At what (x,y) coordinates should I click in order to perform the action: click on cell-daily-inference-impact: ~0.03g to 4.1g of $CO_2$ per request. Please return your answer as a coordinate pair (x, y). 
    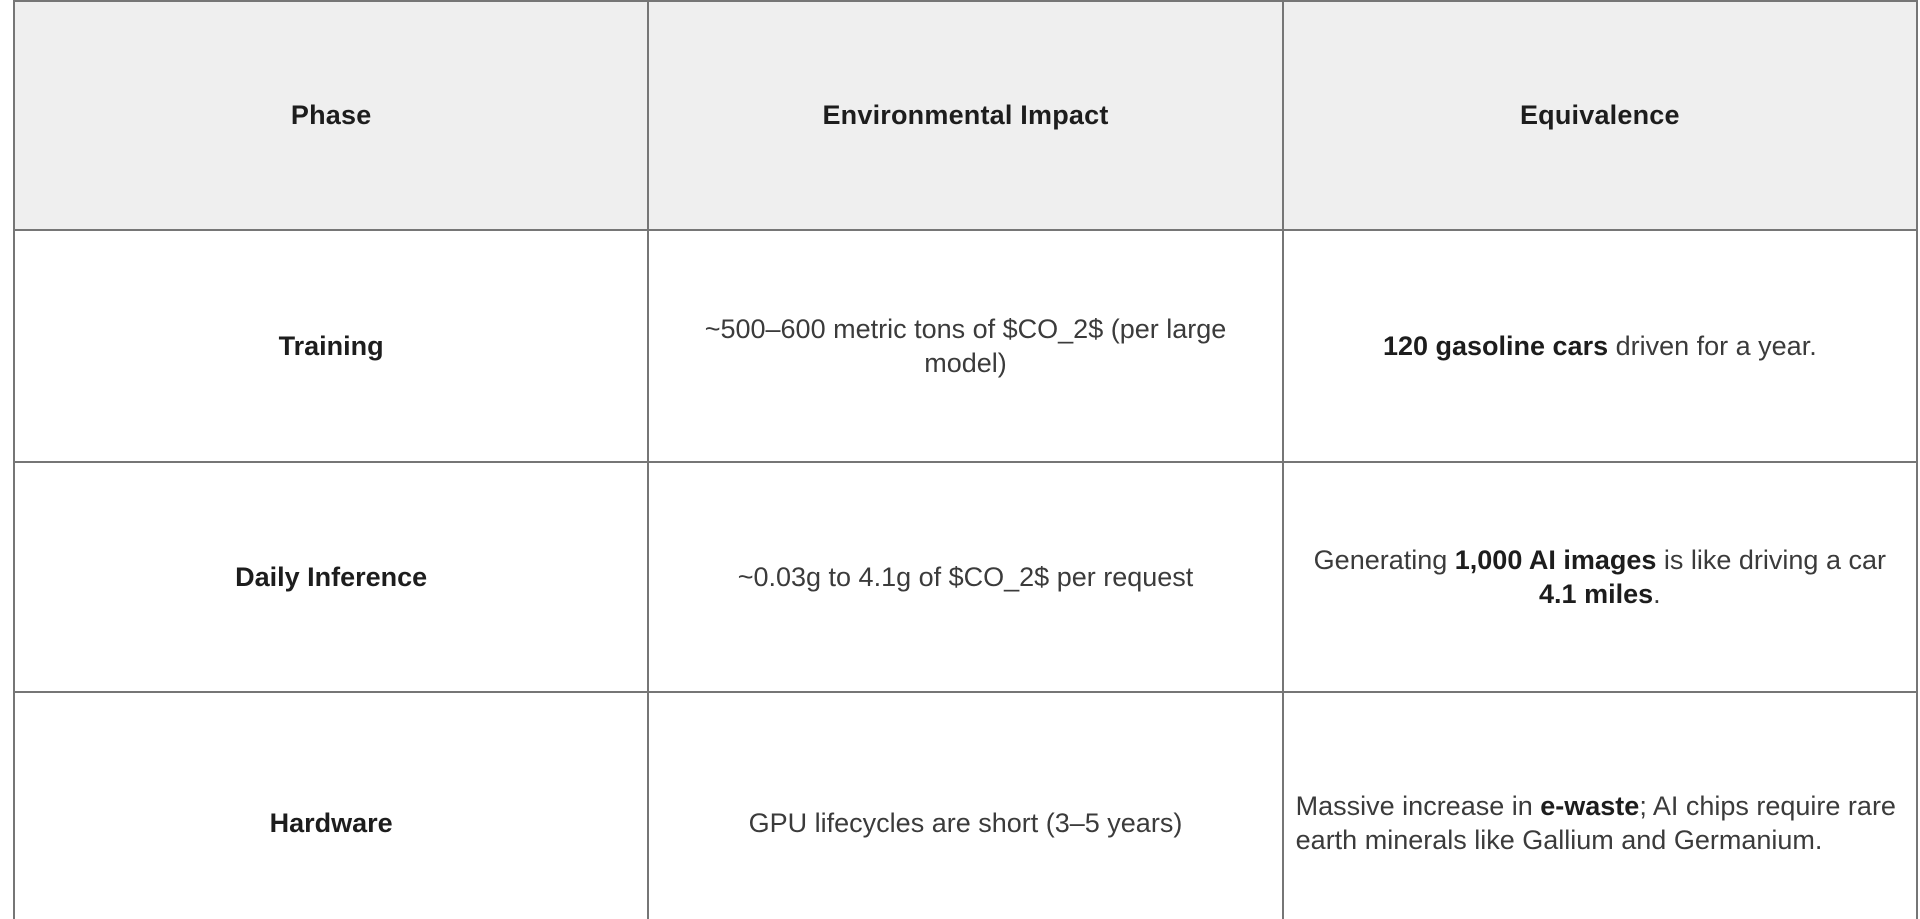
    Looking at the image, I should click on (965, 577).